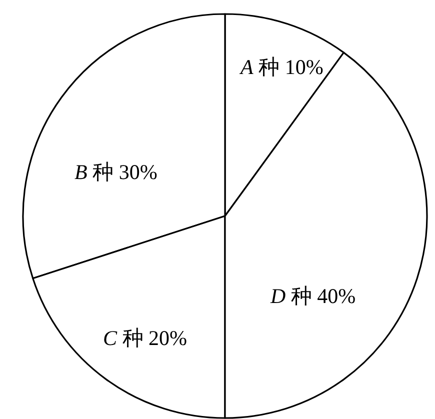 This screenshot has height=419, width=435. Describe the element at coordinates (94, 172) in the screenshot. I see `slice-label: B 种` at that location.